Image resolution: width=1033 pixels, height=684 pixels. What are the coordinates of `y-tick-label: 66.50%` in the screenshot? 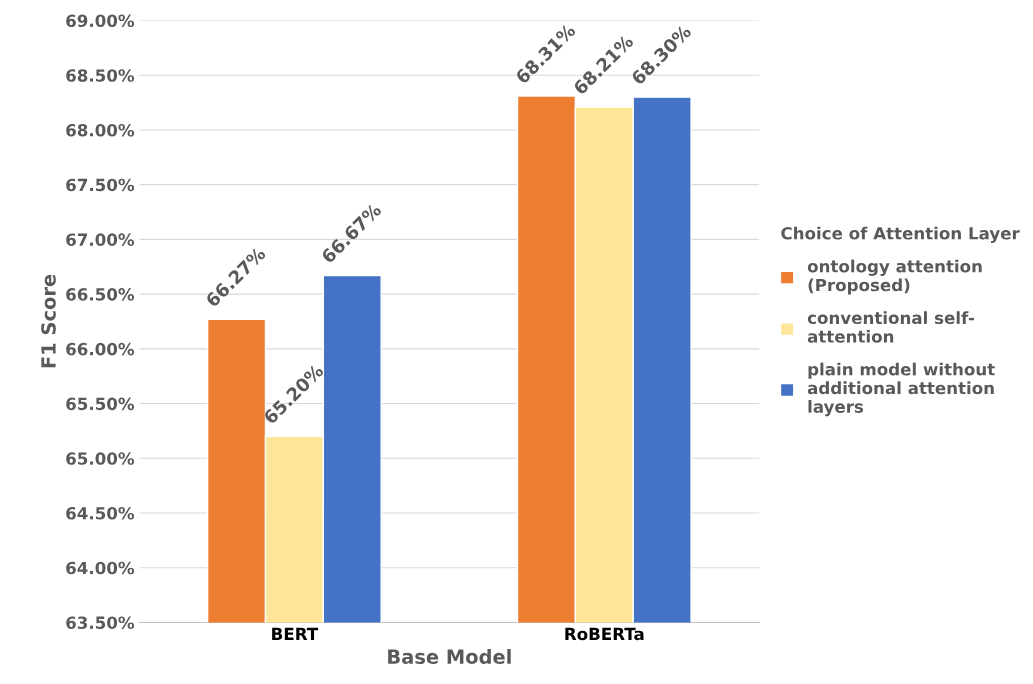 It's located at (100, 294).